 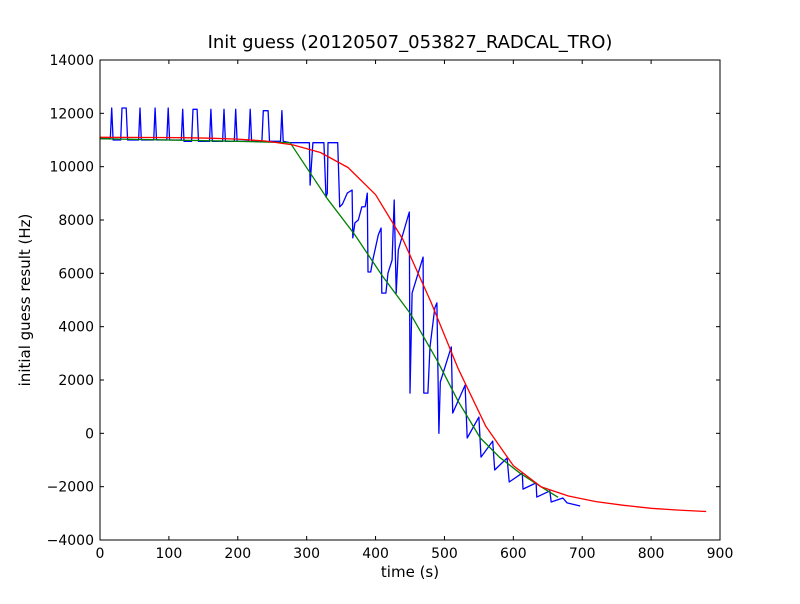 I want to click on x-tick-label: 900, so click(x=720, y=554).